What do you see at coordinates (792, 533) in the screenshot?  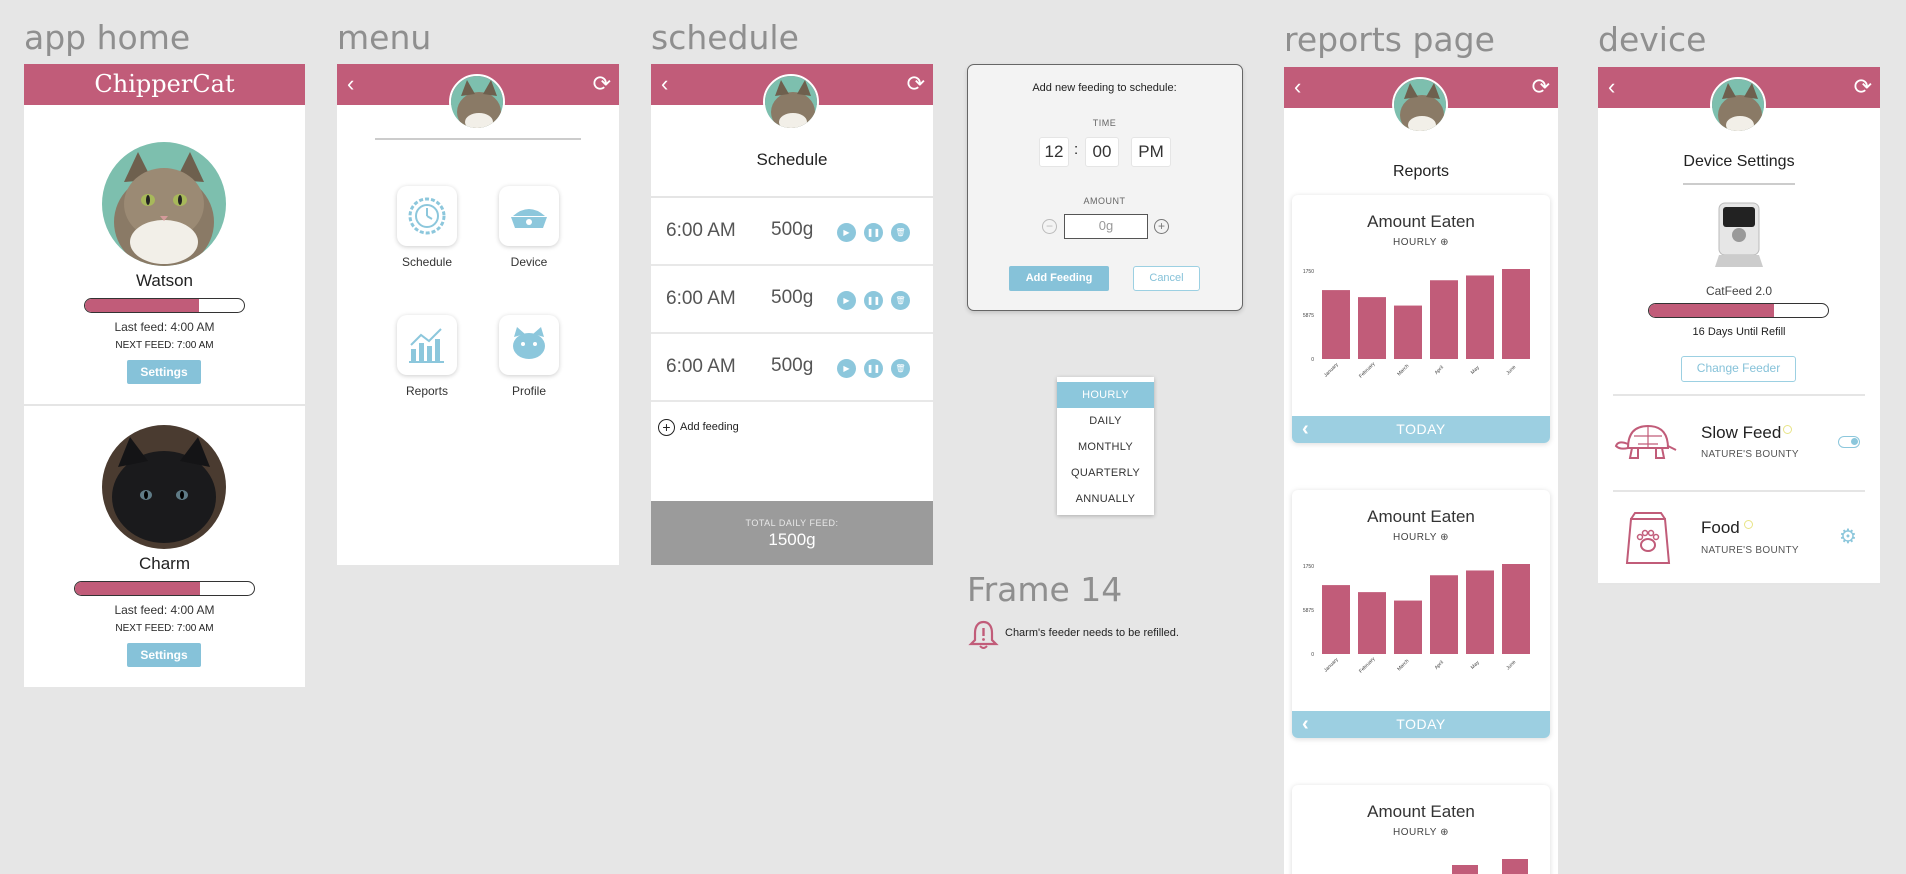 I see `total-daily-feed-panel: TOTAL DAILY FEED: 1500g` at bounding box center [792, 533].